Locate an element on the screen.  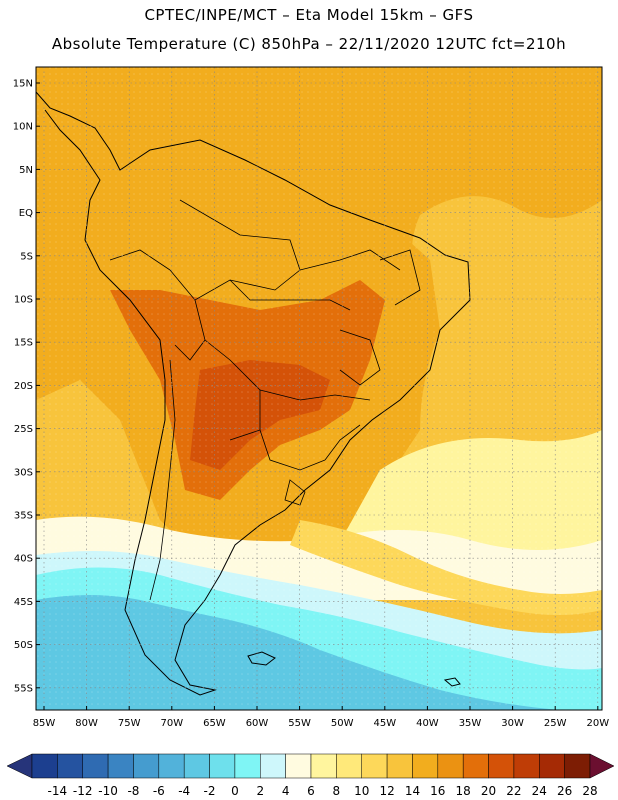
colorbar-label: 20 is located at coordinates (488, 791).